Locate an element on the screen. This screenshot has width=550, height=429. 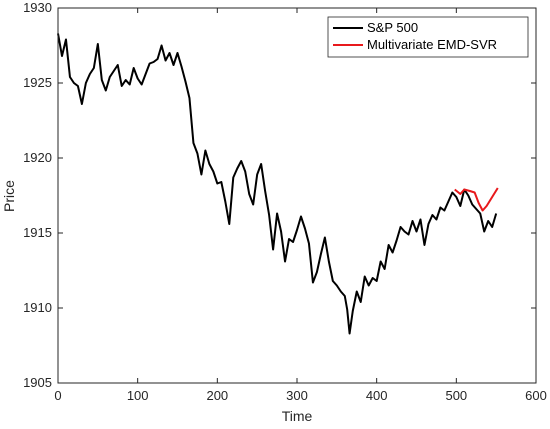
x-tick-label: 0 is located at coordinates (57, 395).